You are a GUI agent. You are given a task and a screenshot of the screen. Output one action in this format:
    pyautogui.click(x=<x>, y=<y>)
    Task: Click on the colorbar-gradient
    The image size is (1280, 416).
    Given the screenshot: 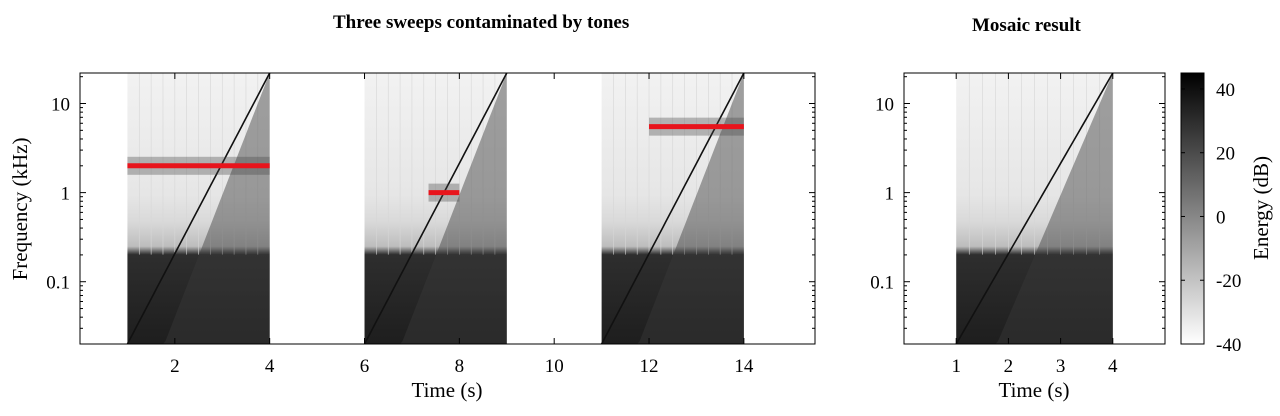 What is the action you would take?
    pyautogui.click(x=1192, y=208)
    